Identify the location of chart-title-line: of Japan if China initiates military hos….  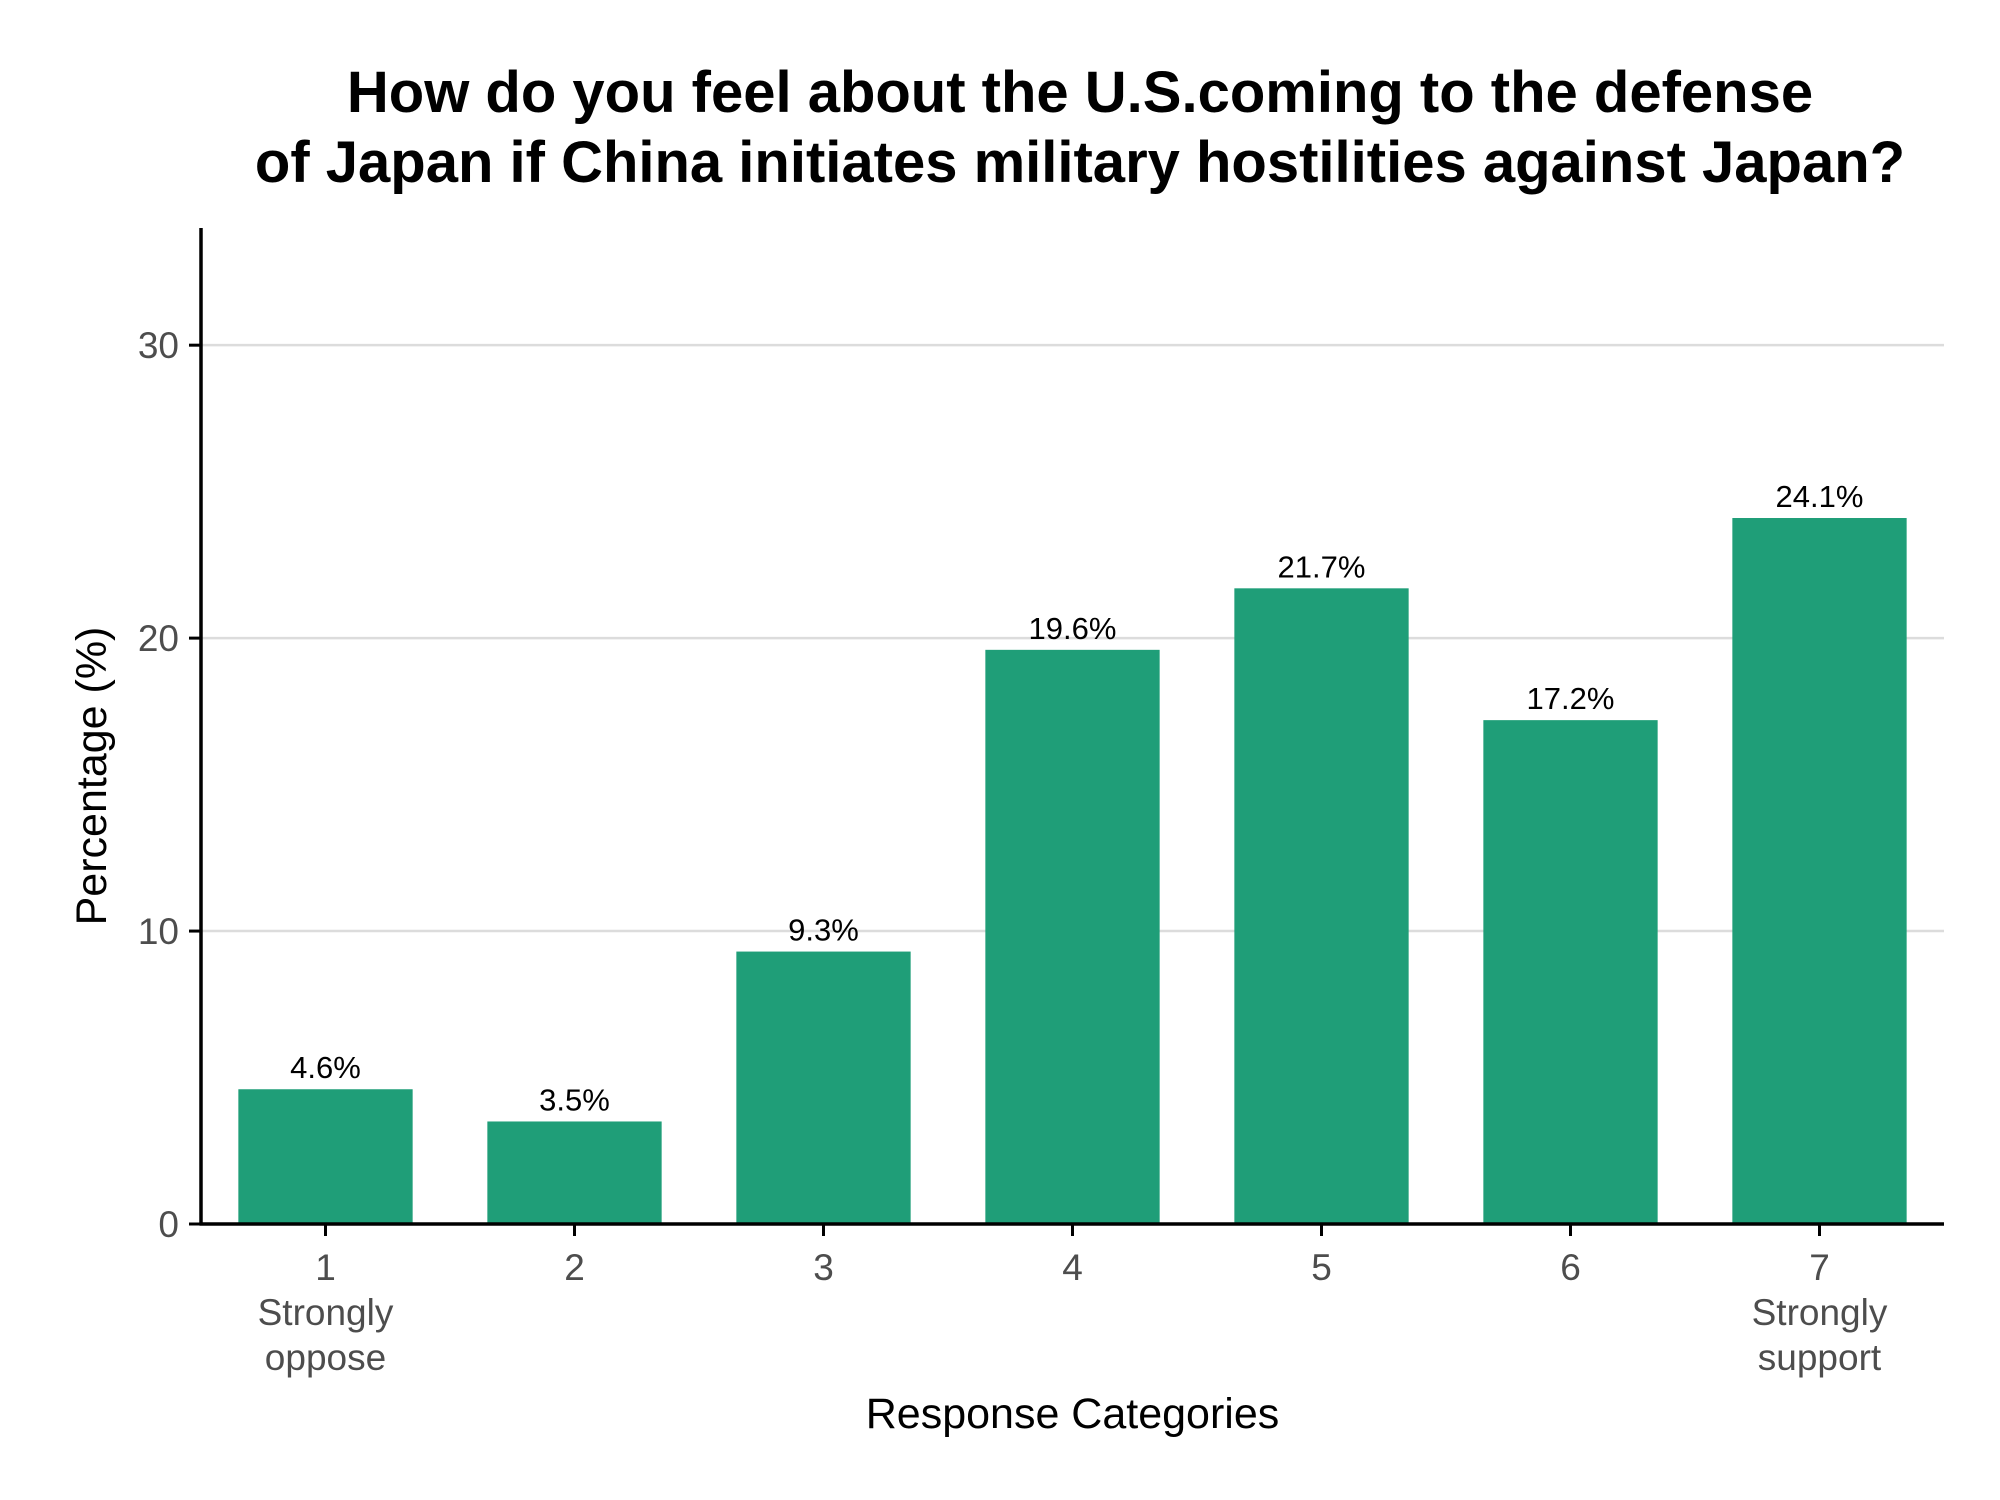
(1080, 162).